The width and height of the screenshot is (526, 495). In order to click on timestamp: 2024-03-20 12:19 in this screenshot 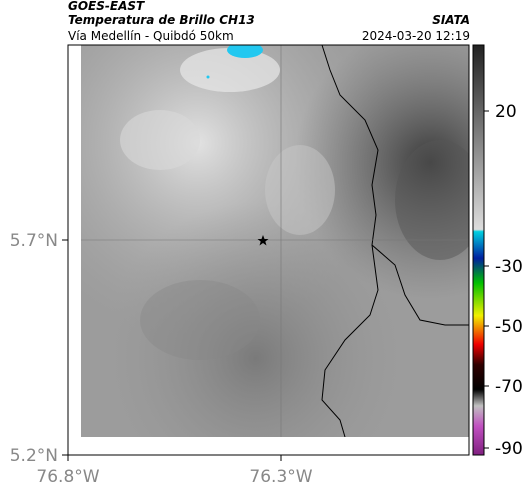, I will do `click(416, 36)`.